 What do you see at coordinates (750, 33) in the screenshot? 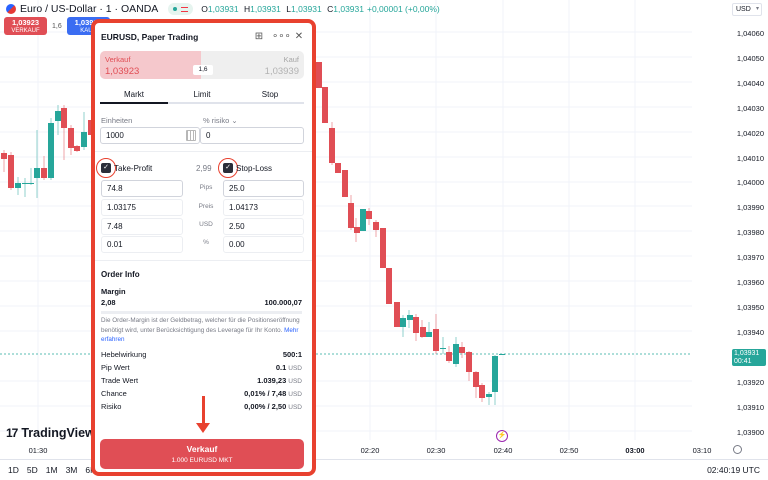
I see `price-label: 1,04060` at bounding box center [750, 33].